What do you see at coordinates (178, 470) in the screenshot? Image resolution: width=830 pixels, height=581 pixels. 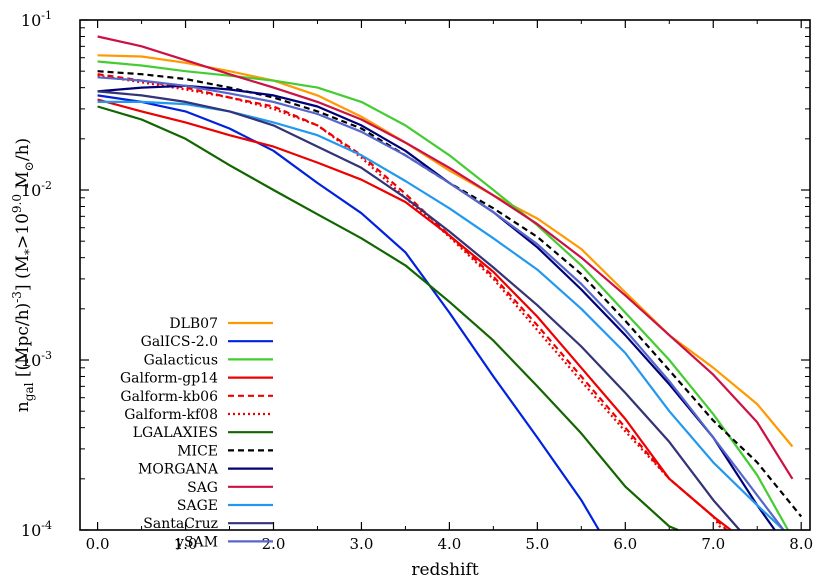 I see `legend-label: MORGANA` at bounding box center [178, 470].